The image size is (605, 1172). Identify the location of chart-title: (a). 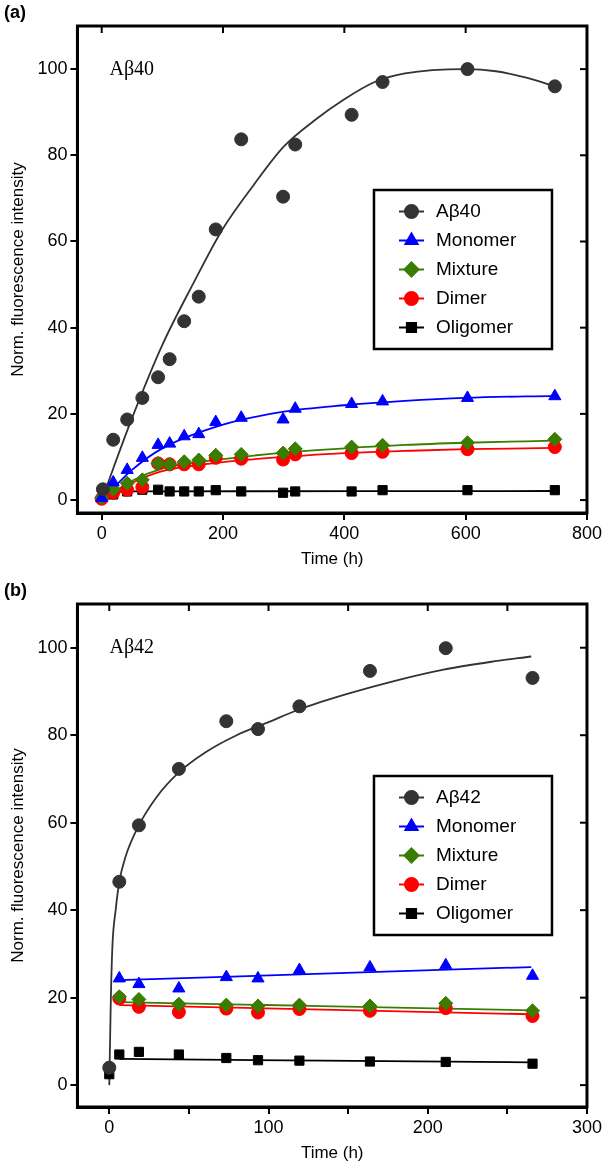
(15, 11).